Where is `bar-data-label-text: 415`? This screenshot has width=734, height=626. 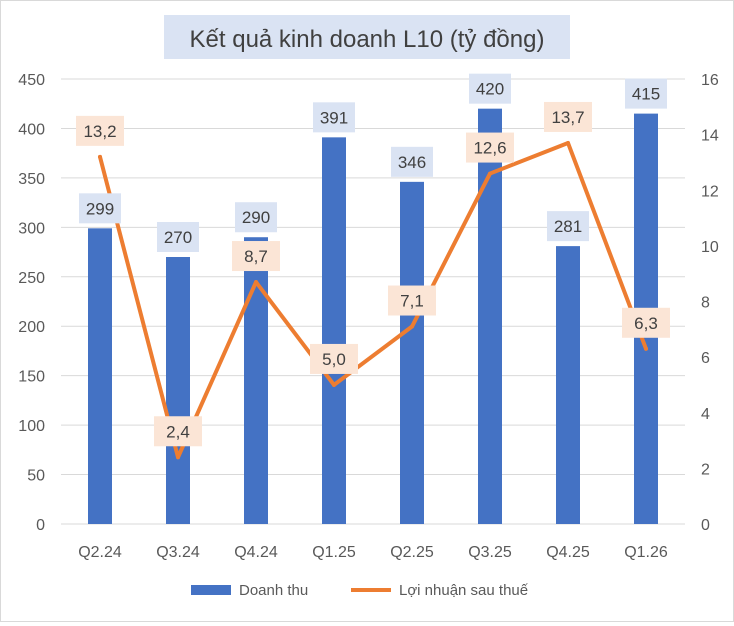
bar-data-label-text: 415 is located at coordinates (646, 94).